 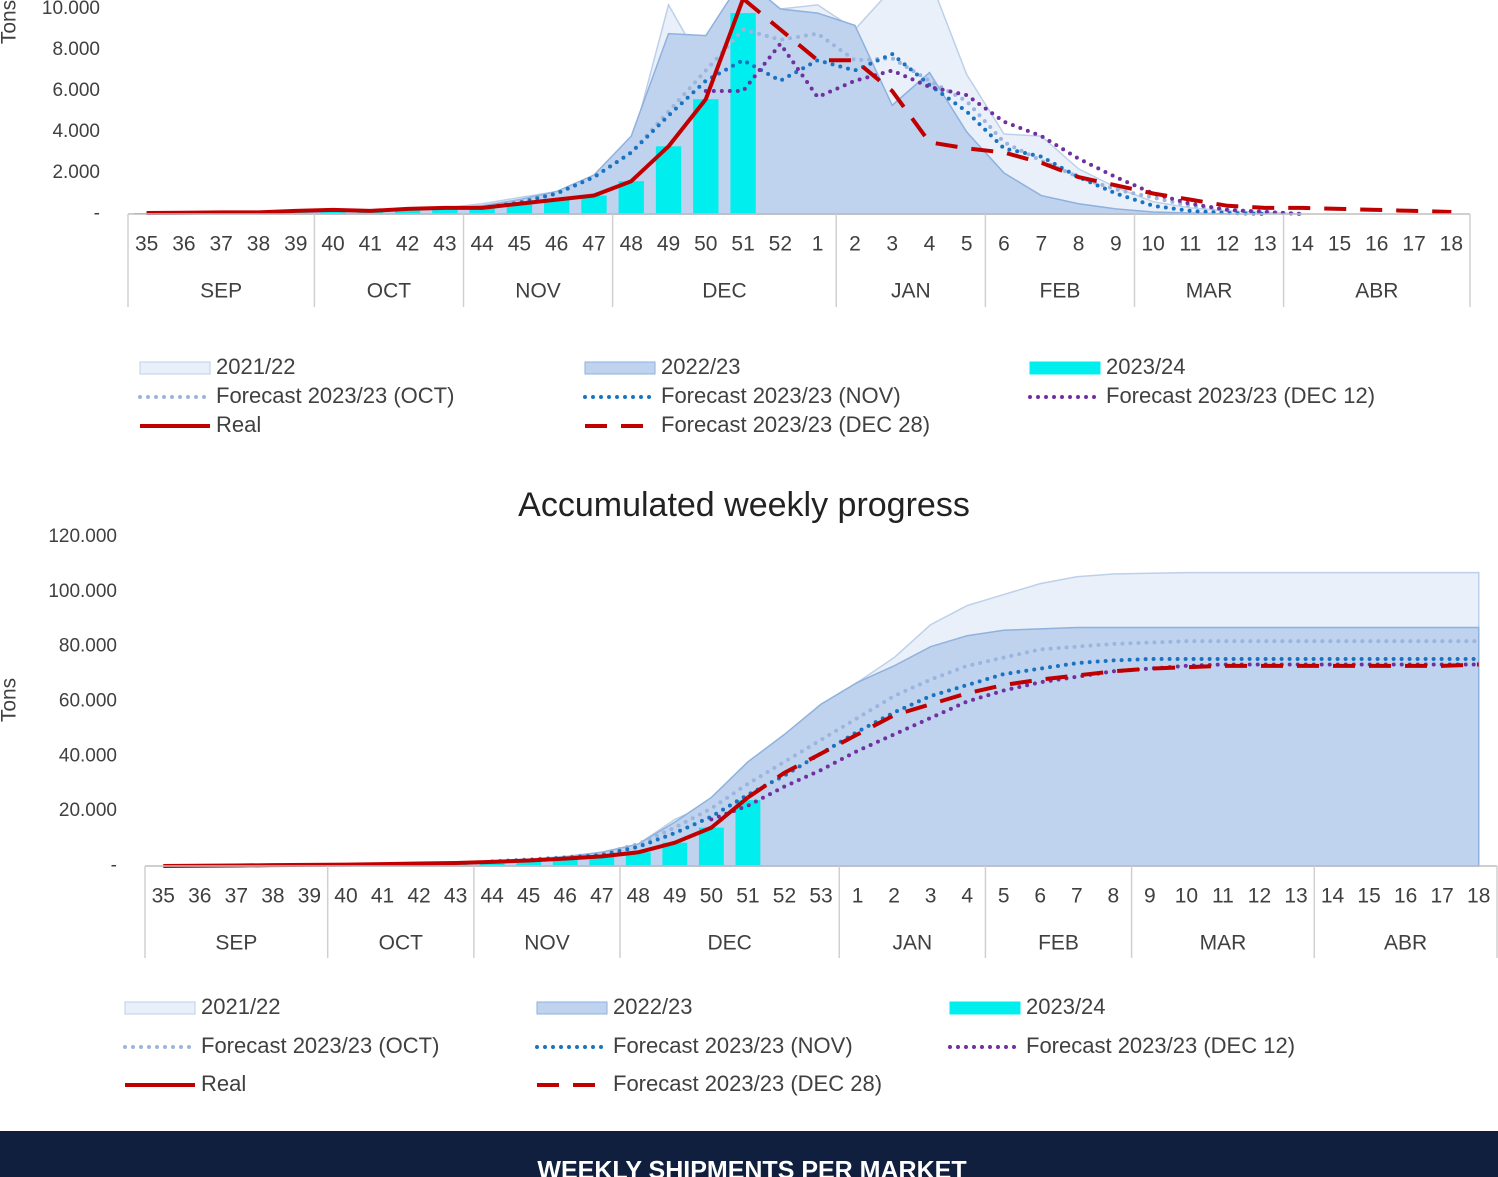 What do you see at coordinates (593, 244) in the screenshot?
I see `x-tick-label: 47` at bounding box center [593, 244].